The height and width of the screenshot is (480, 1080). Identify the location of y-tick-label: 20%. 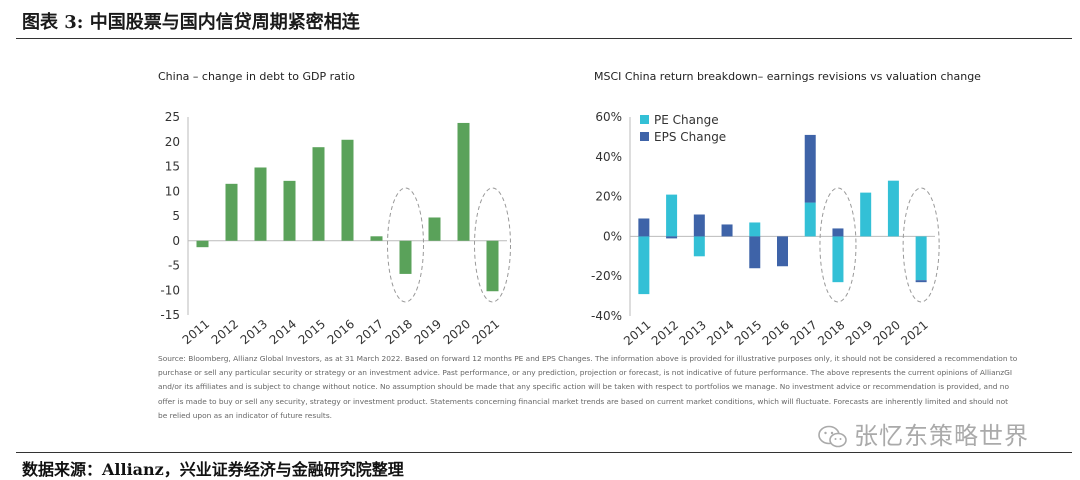
(608, 197).